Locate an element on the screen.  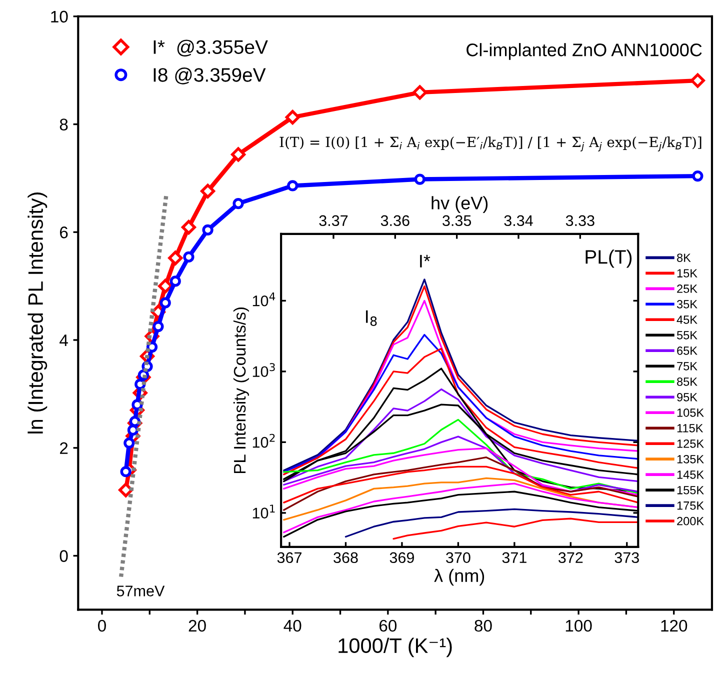
y-tick-label: 10$^{4}$ is located at coordinates (264, 299).